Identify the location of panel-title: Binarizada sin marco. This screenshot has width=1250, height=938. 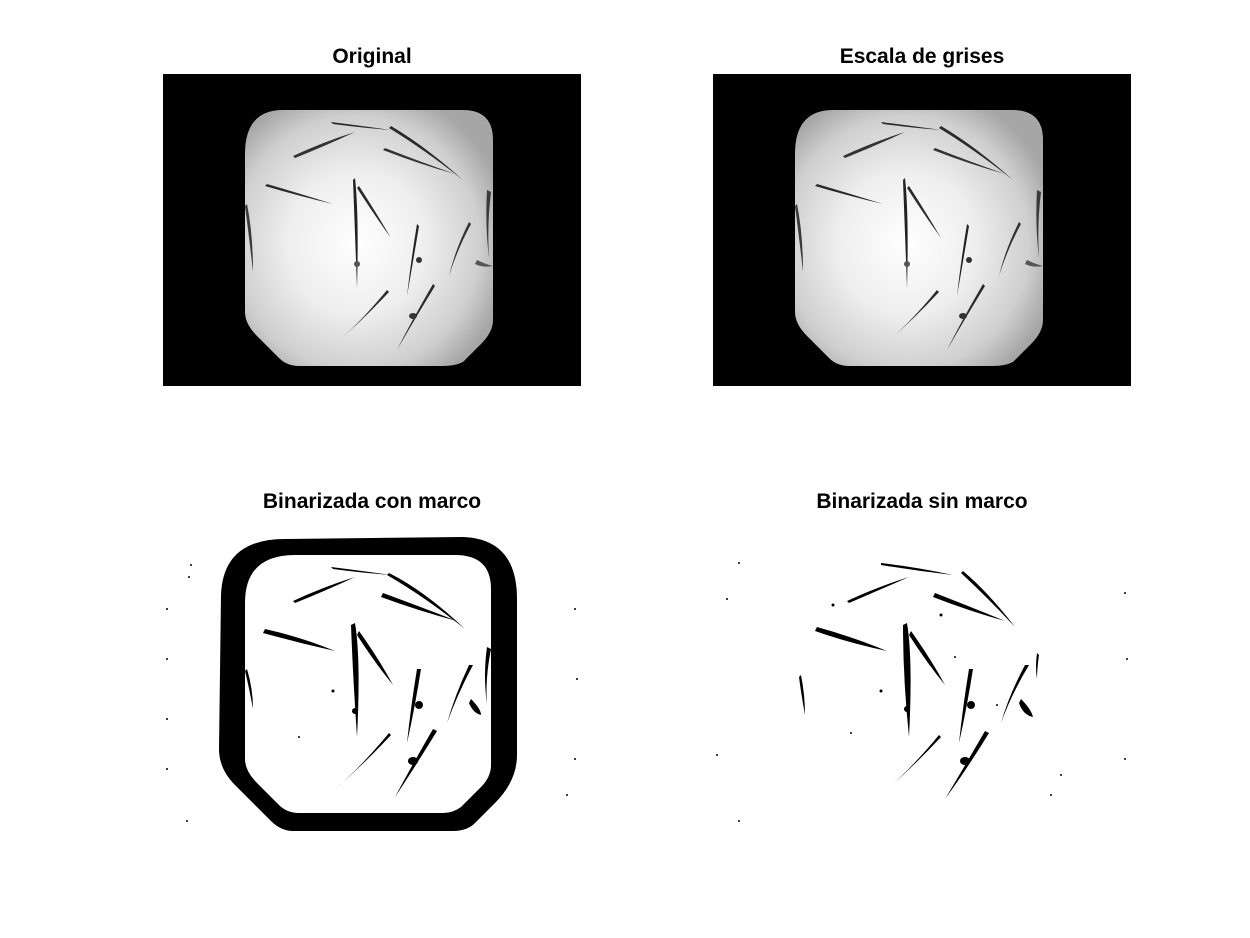
(922, 501).